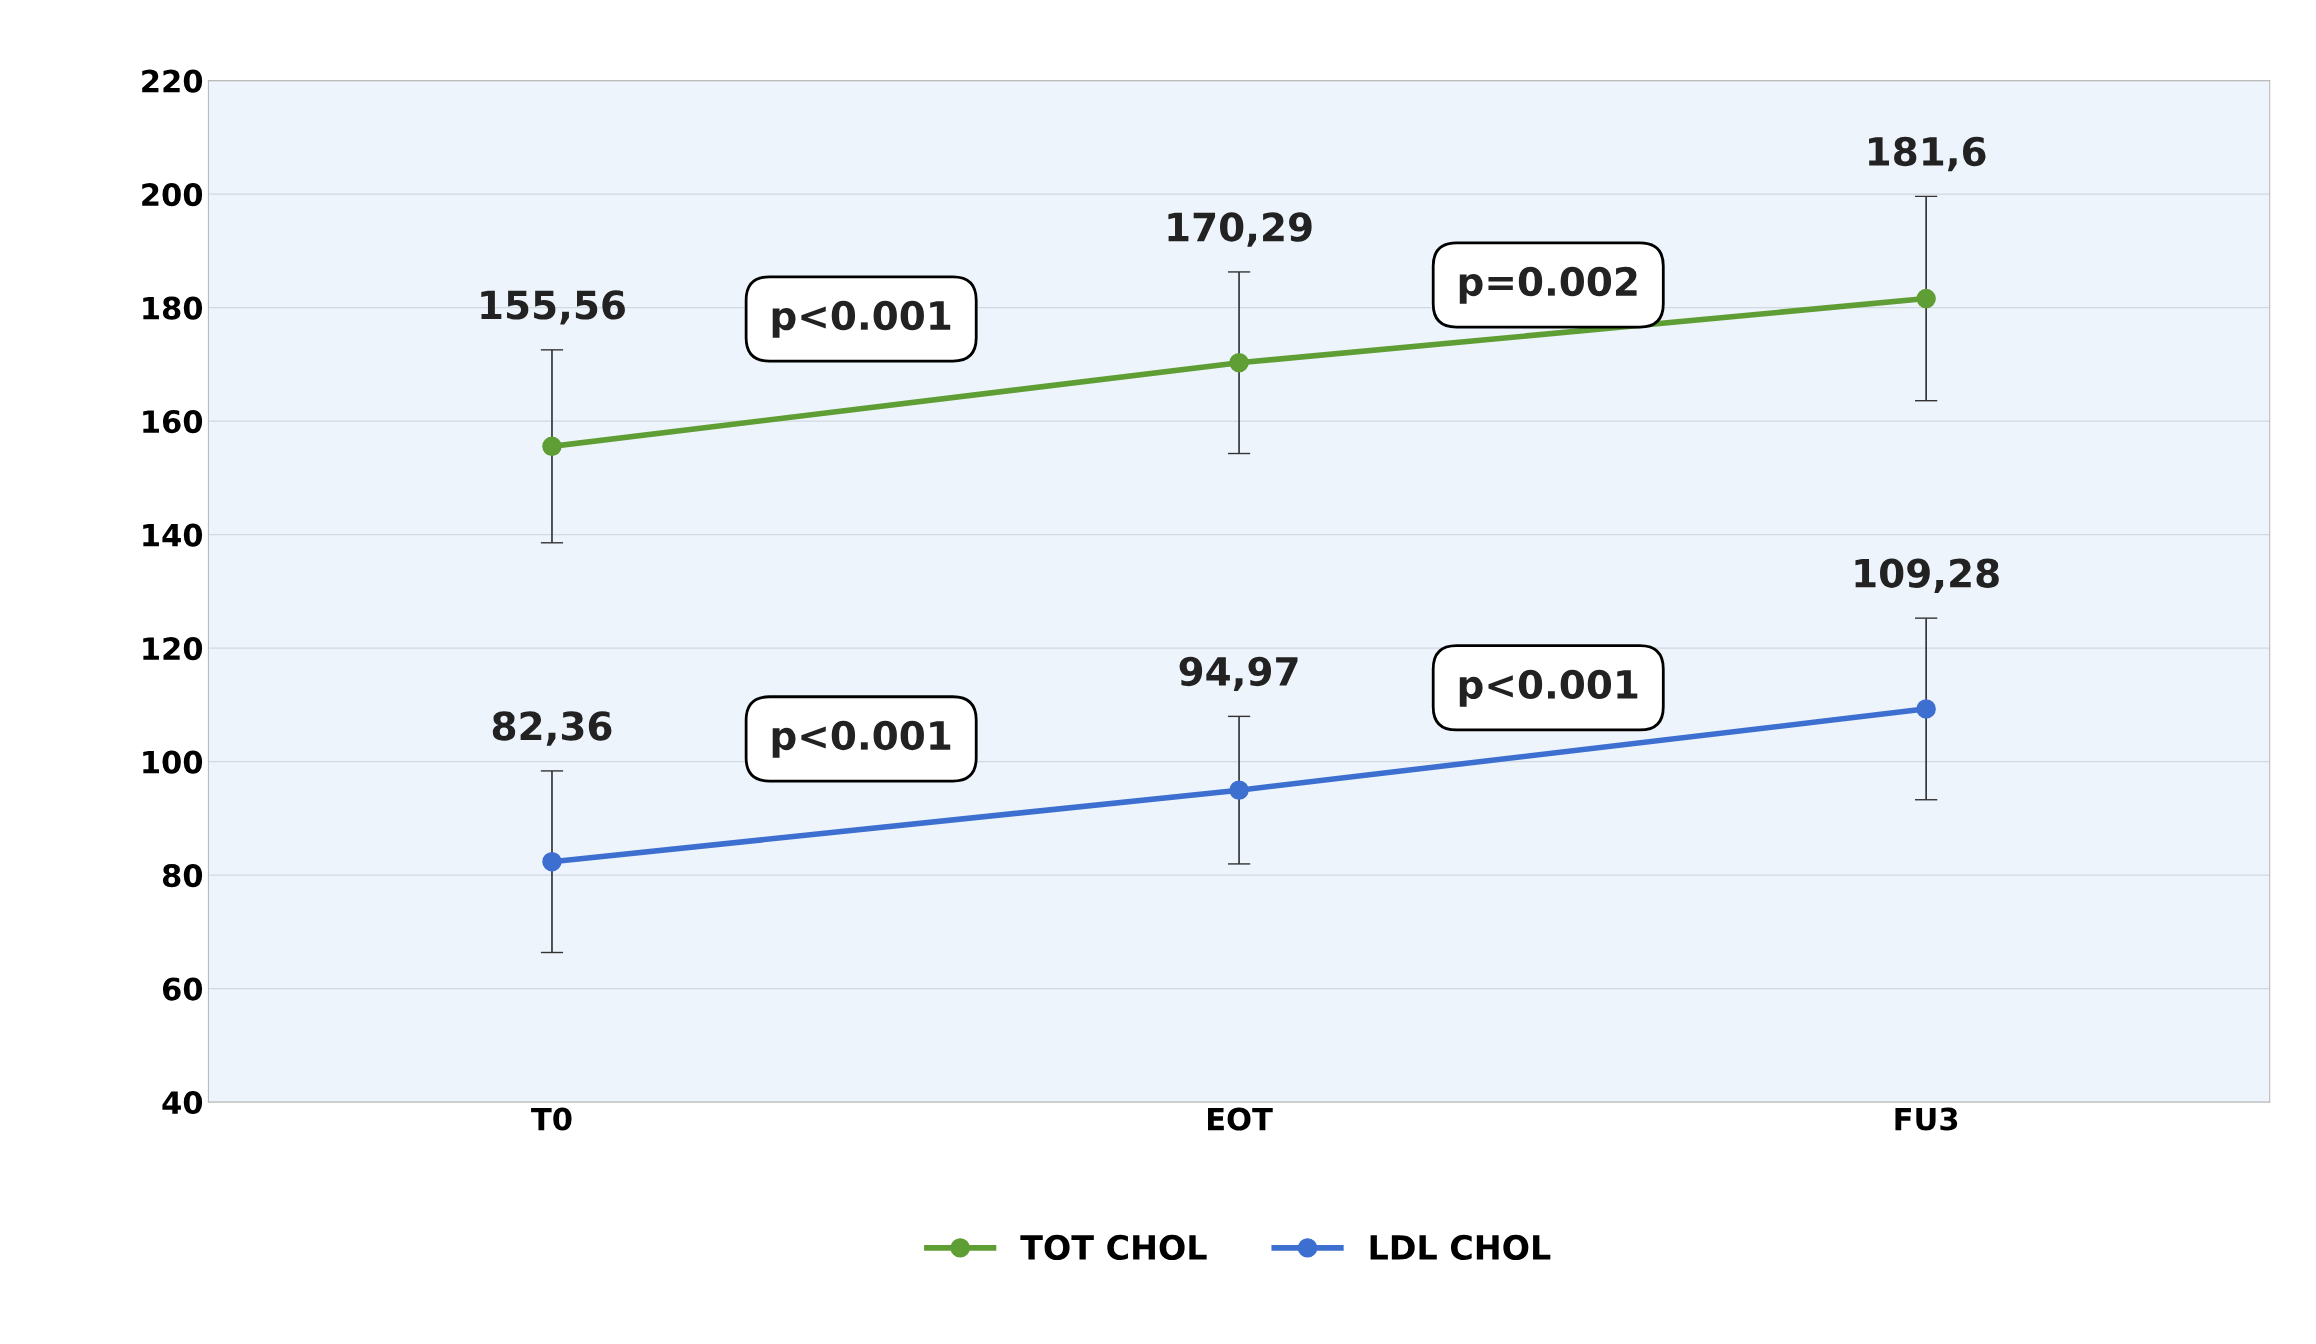 The height and width of the screenshot is (1344, 2316). What do you see at coordinates (172, 195) in the screenshot?
I see `y-tick-label: 200` at bounding box center [172, 195].